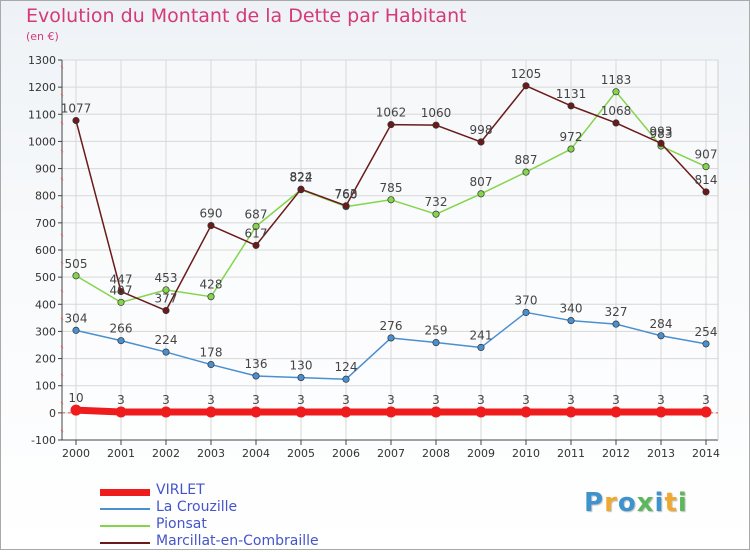 This screenshot has width=750, height=552. I want to click on x-tick-label: 2010, so click(526, 453).